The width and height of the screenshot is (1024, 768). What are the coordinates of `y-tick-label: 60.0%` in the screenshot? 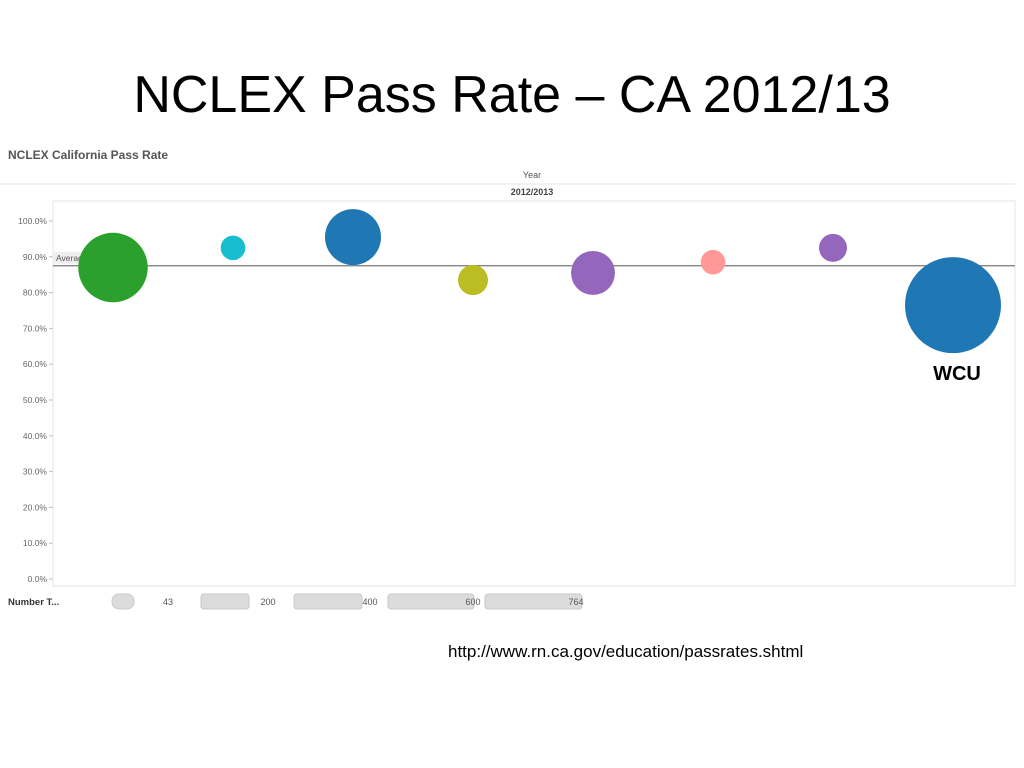 It's located at (35, 364).